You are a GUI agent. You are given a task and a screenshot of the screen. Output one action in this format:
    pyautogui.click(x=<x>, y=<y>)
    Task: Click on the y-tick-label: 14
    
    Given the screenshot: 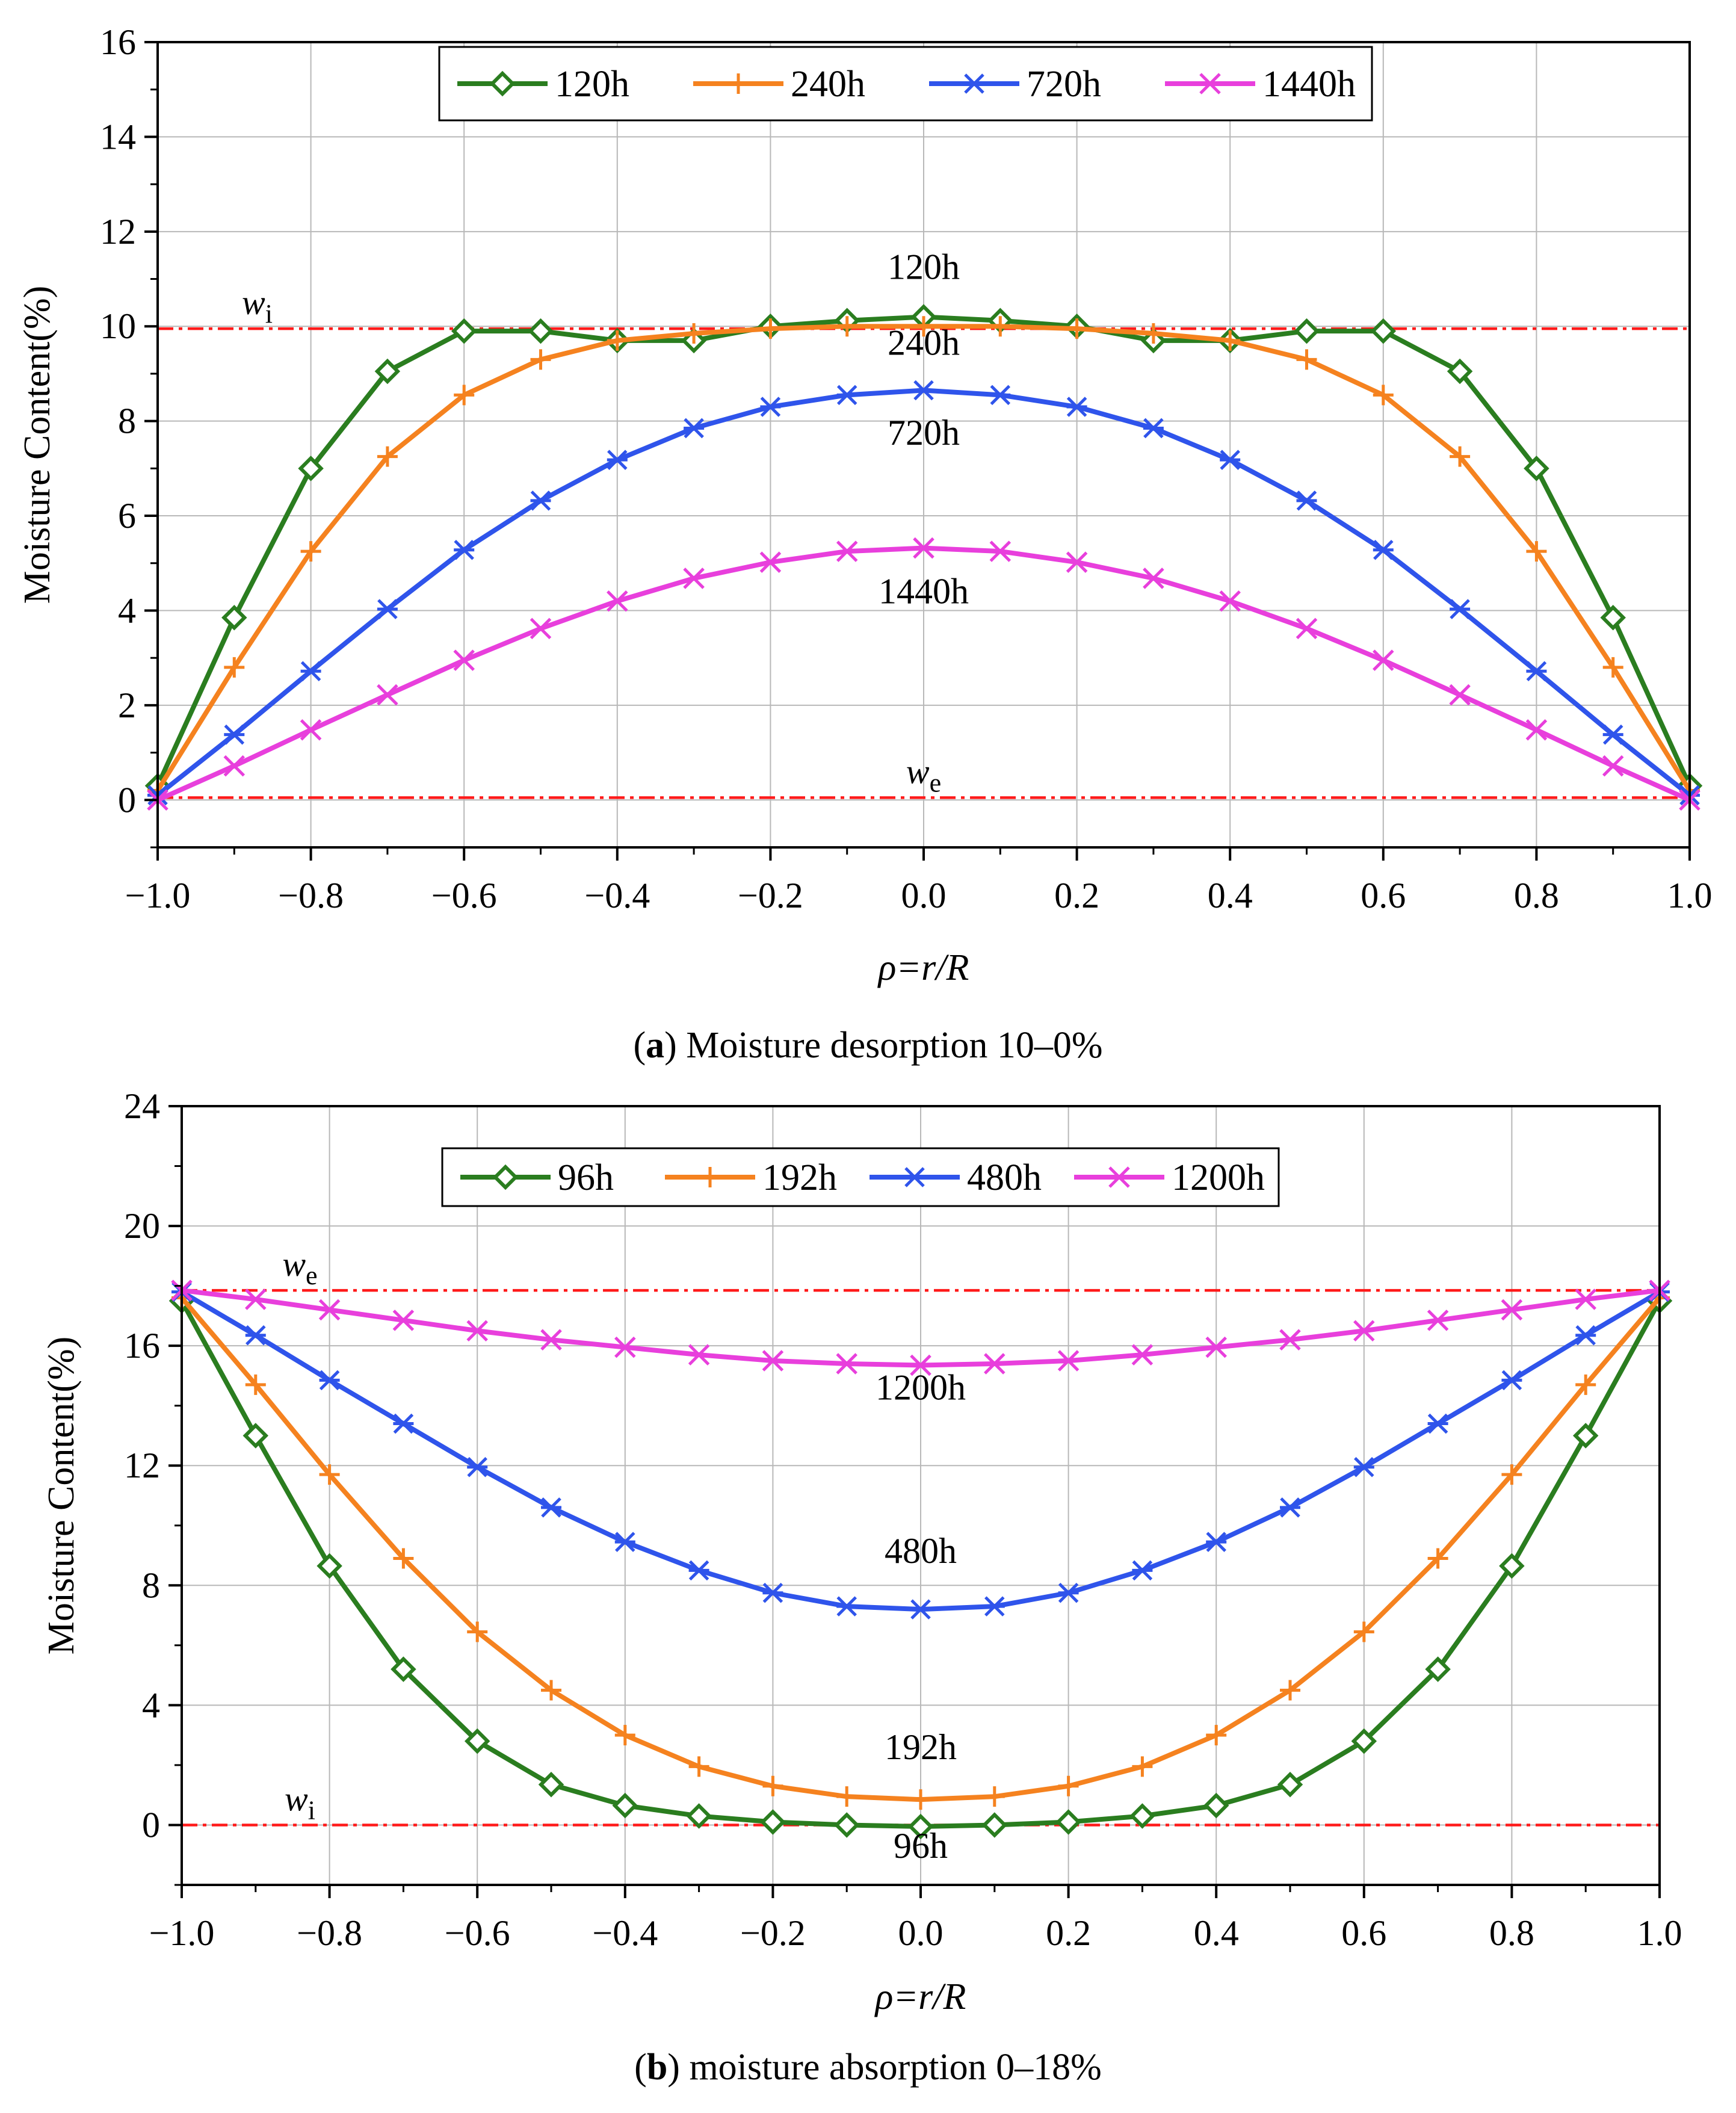 What is the action you would take?
    pyautogui.click(x=118, y=136)
    